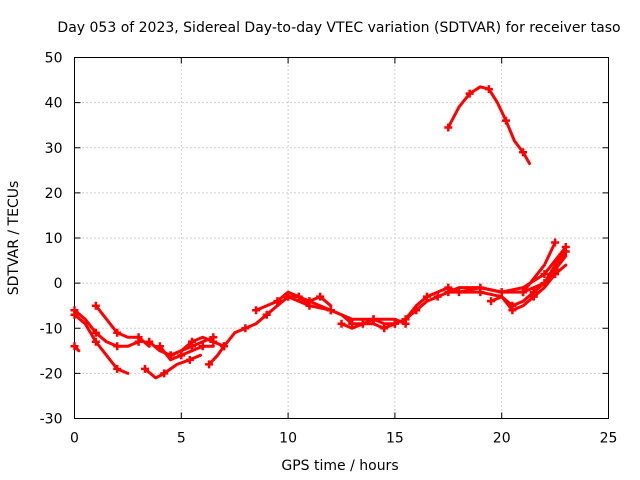 This screenshot has width=640, height=480. Describe the element at coordinates (54, 149) in the screenshot. I see `y-tick-label: 30` at that location.